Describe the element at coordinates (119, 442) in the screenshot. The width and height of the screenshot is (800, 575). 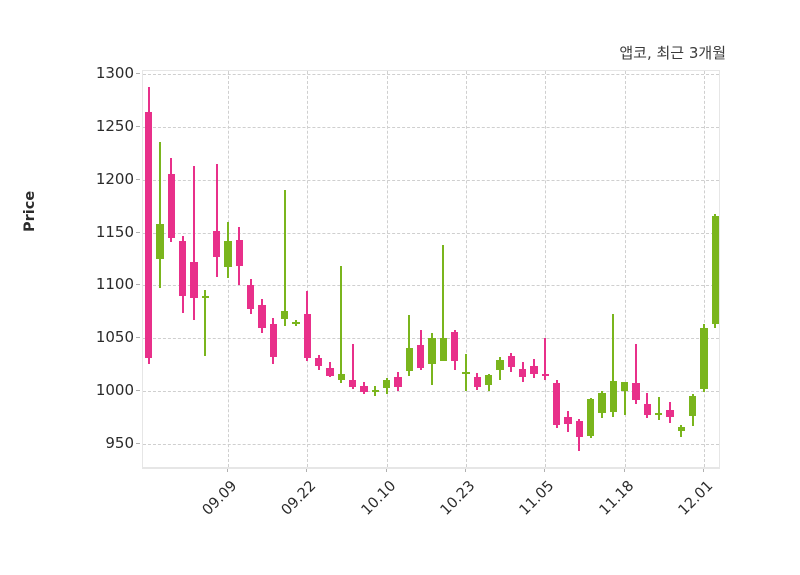
I see `y-axis-tick-label: 950` at that location.